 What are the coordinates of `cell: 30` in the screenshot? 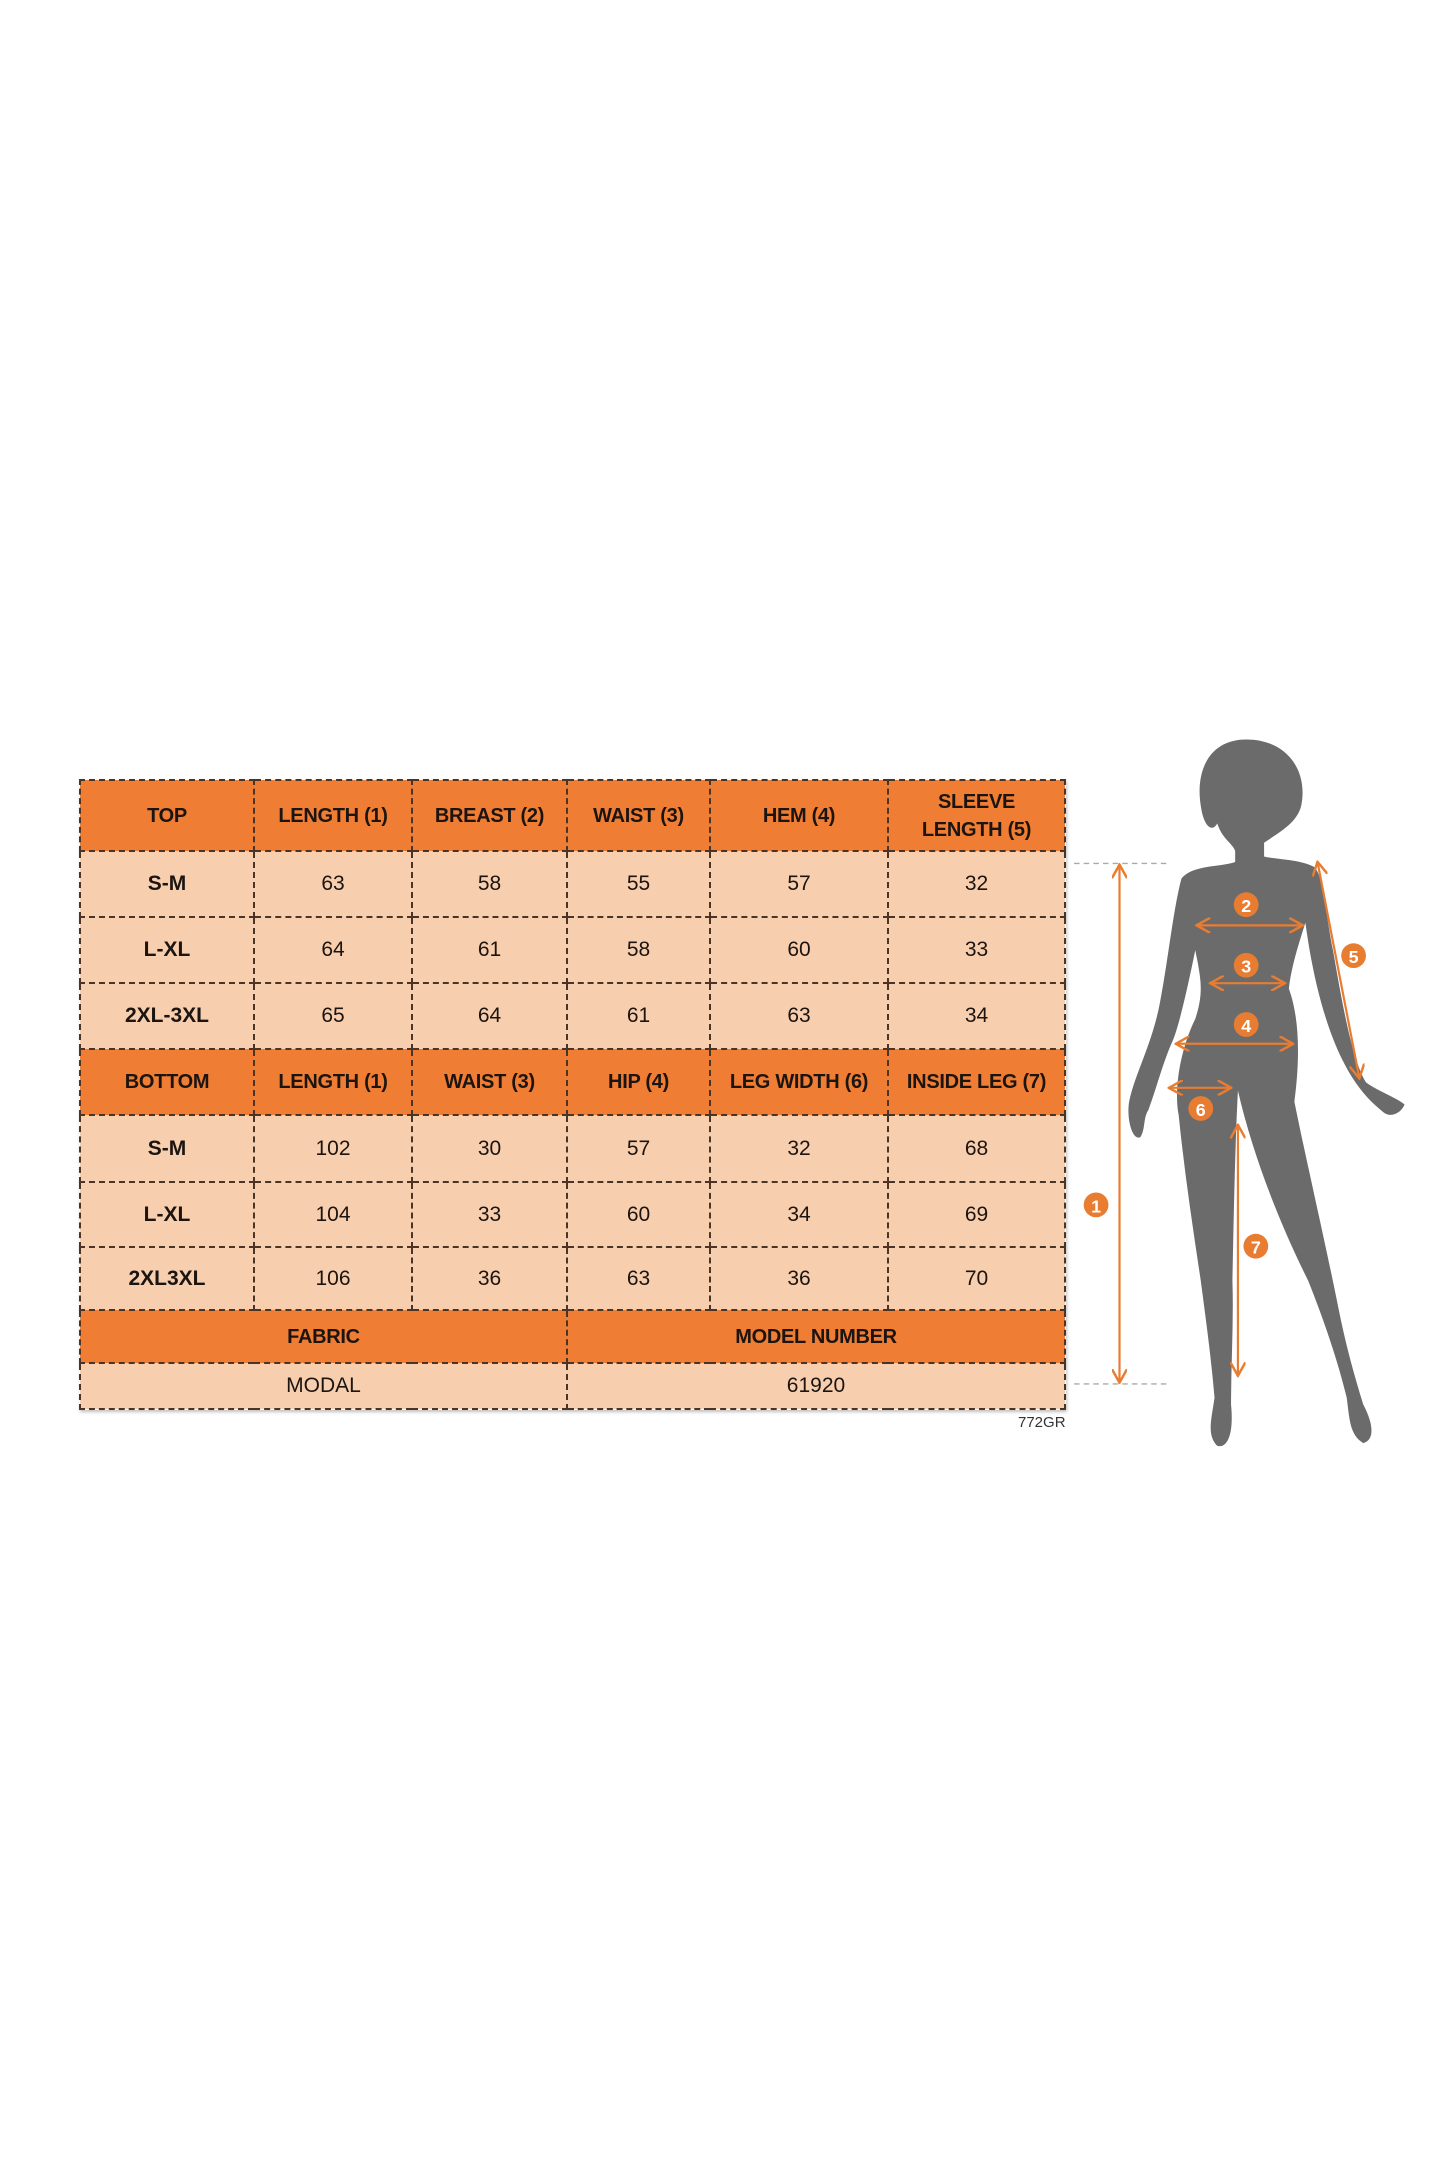 It's located at (489, 1148).